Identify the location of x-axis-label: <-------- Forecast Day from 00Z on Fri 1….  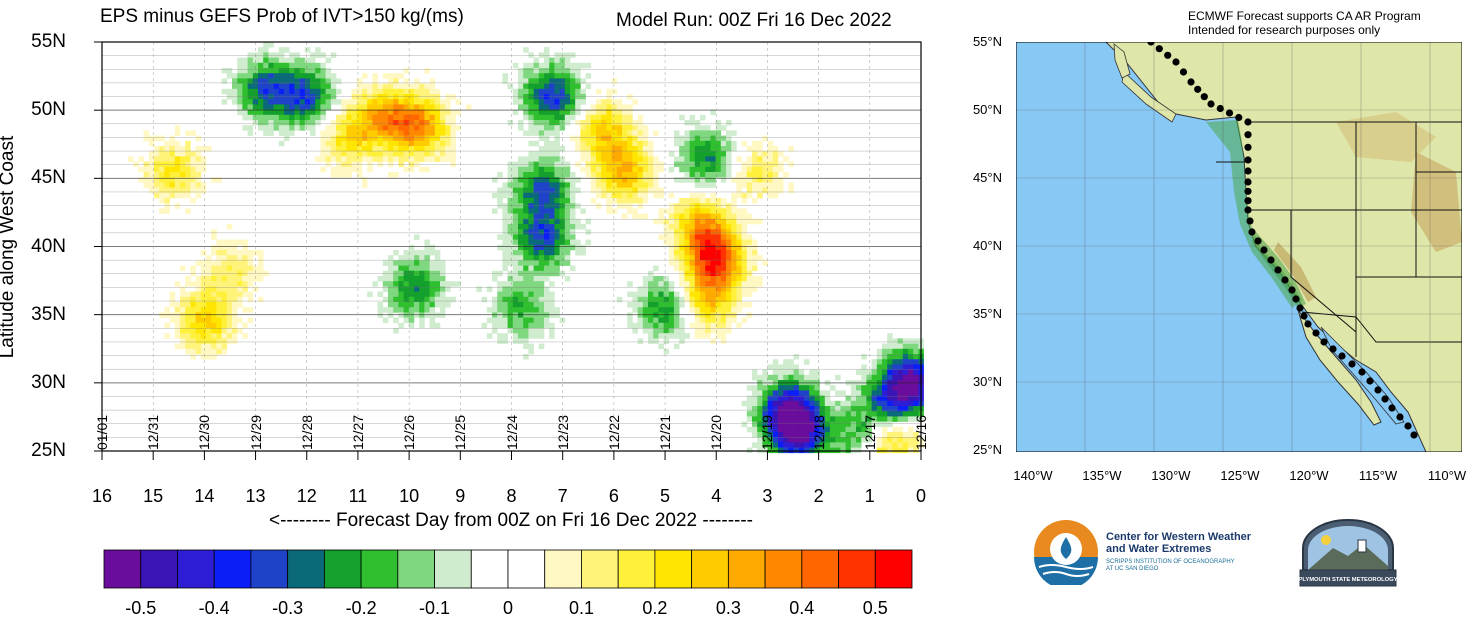
(511, 520).